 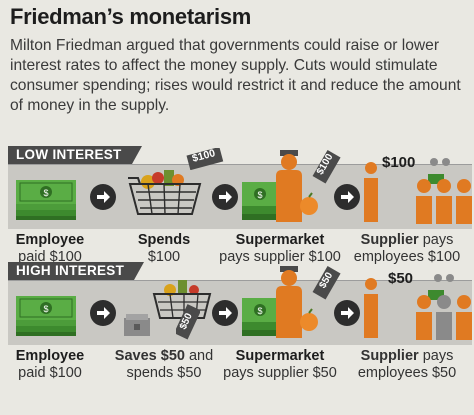 What do you see at coordinates (137, 325) in the screenshot?
I see `savings-box-icon` at bounding box center [137, 325].